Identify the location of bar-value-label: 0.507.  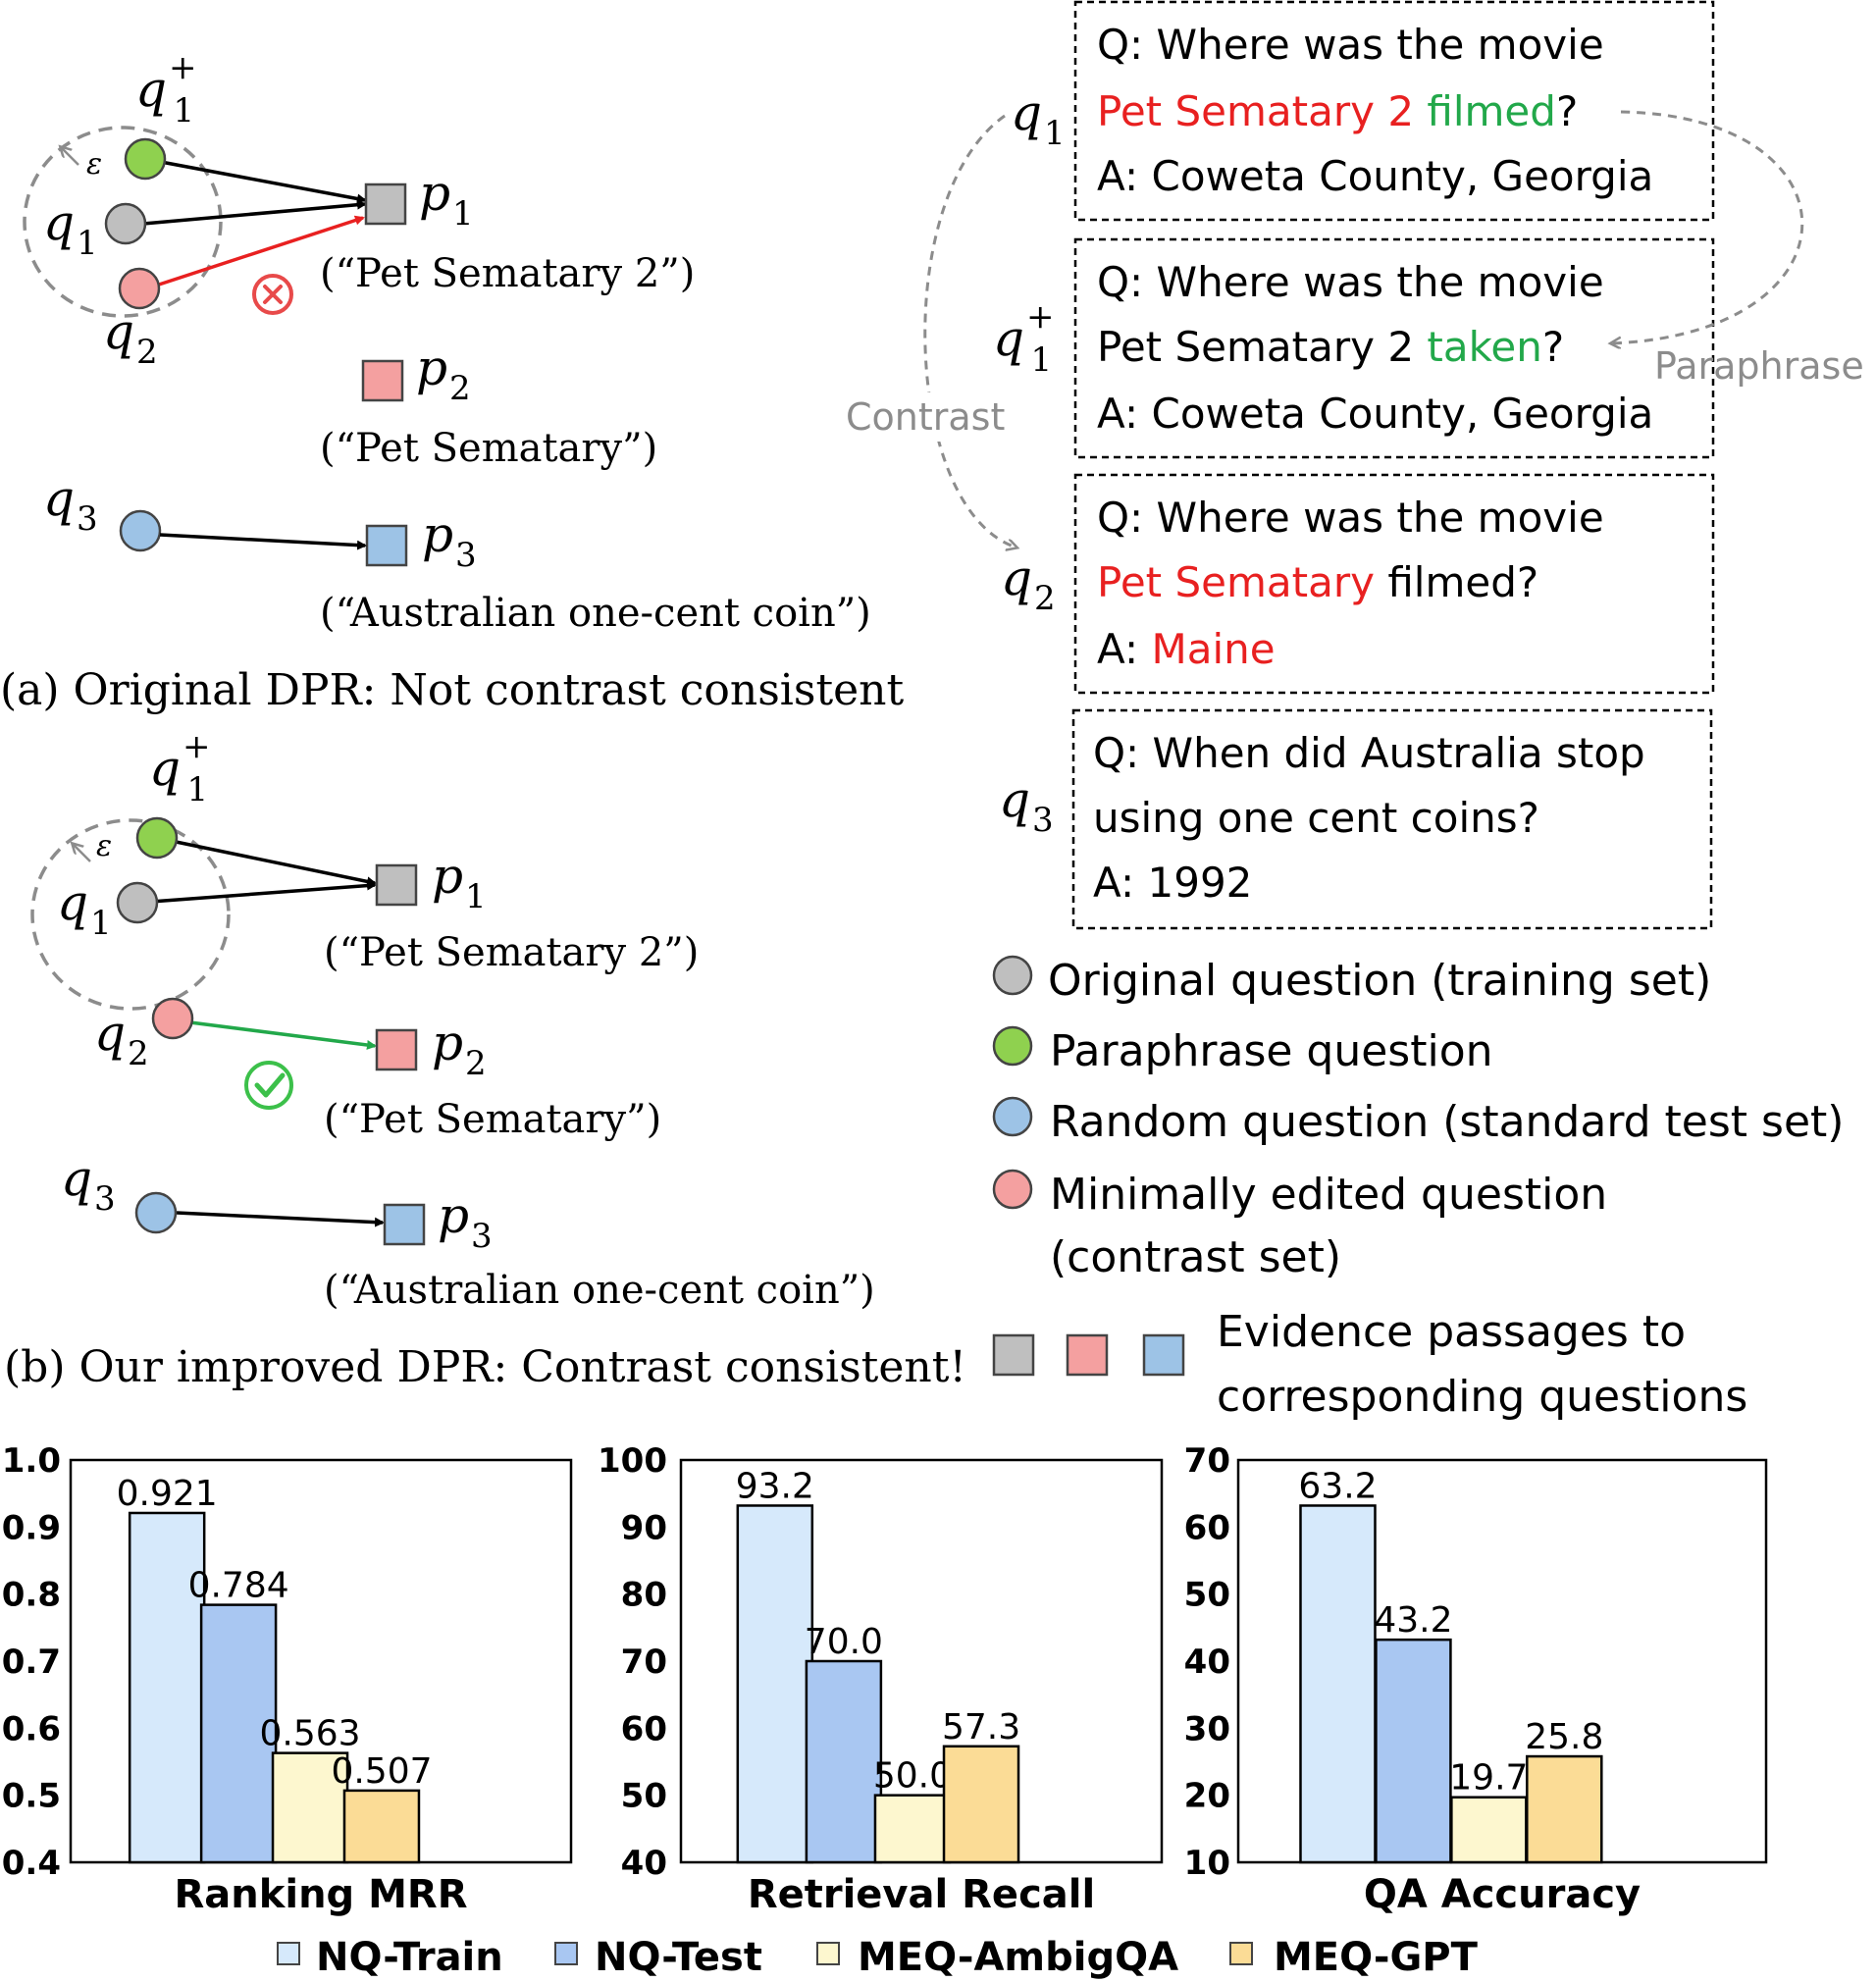
(381, 1772).